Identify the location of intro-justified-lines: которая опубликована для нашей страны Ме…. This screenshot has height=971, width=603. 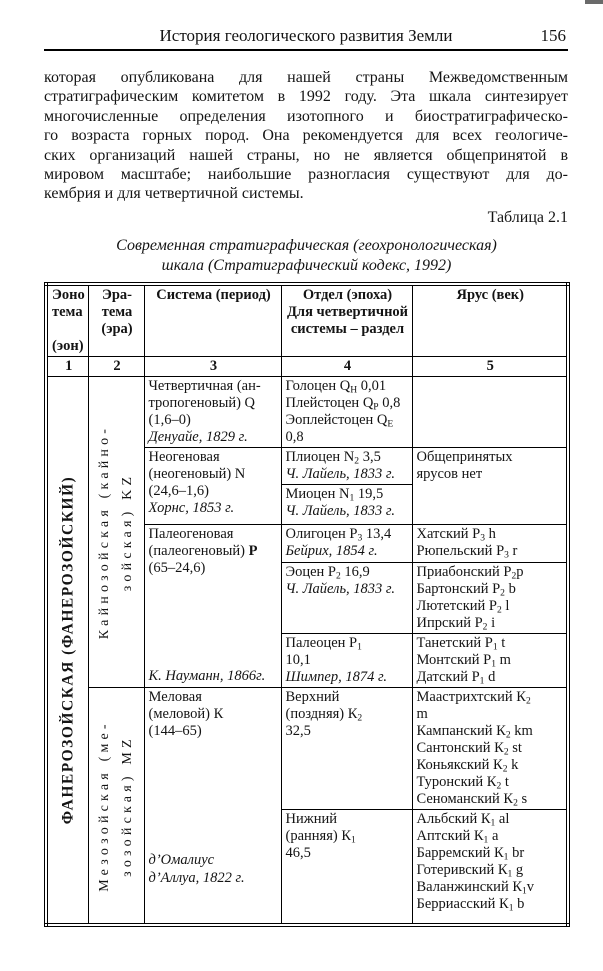
(306, 126).